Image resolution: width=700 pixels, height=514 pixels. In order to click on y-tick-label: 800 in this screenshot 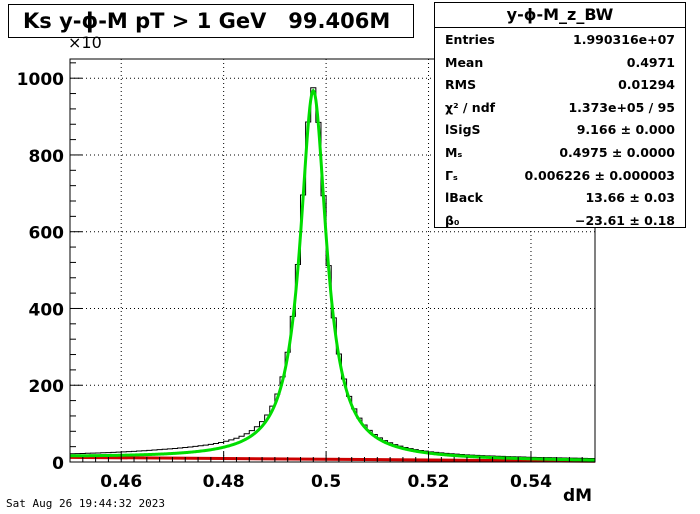, I will do `click(47, 157)`.